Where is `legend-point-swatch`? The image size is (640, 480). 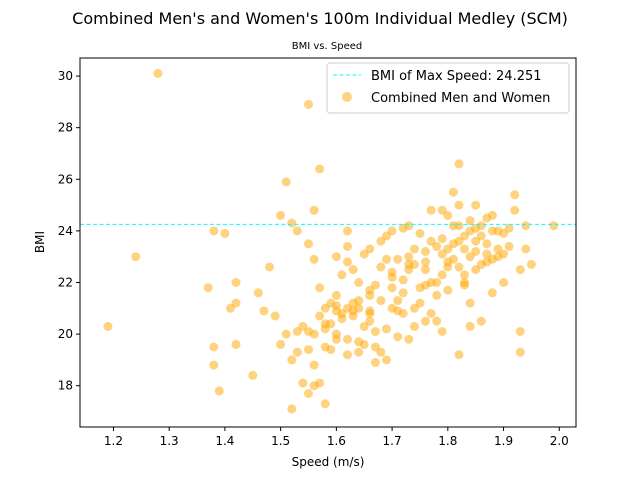 legend-point-swatch is located at coordinates (347, 97).